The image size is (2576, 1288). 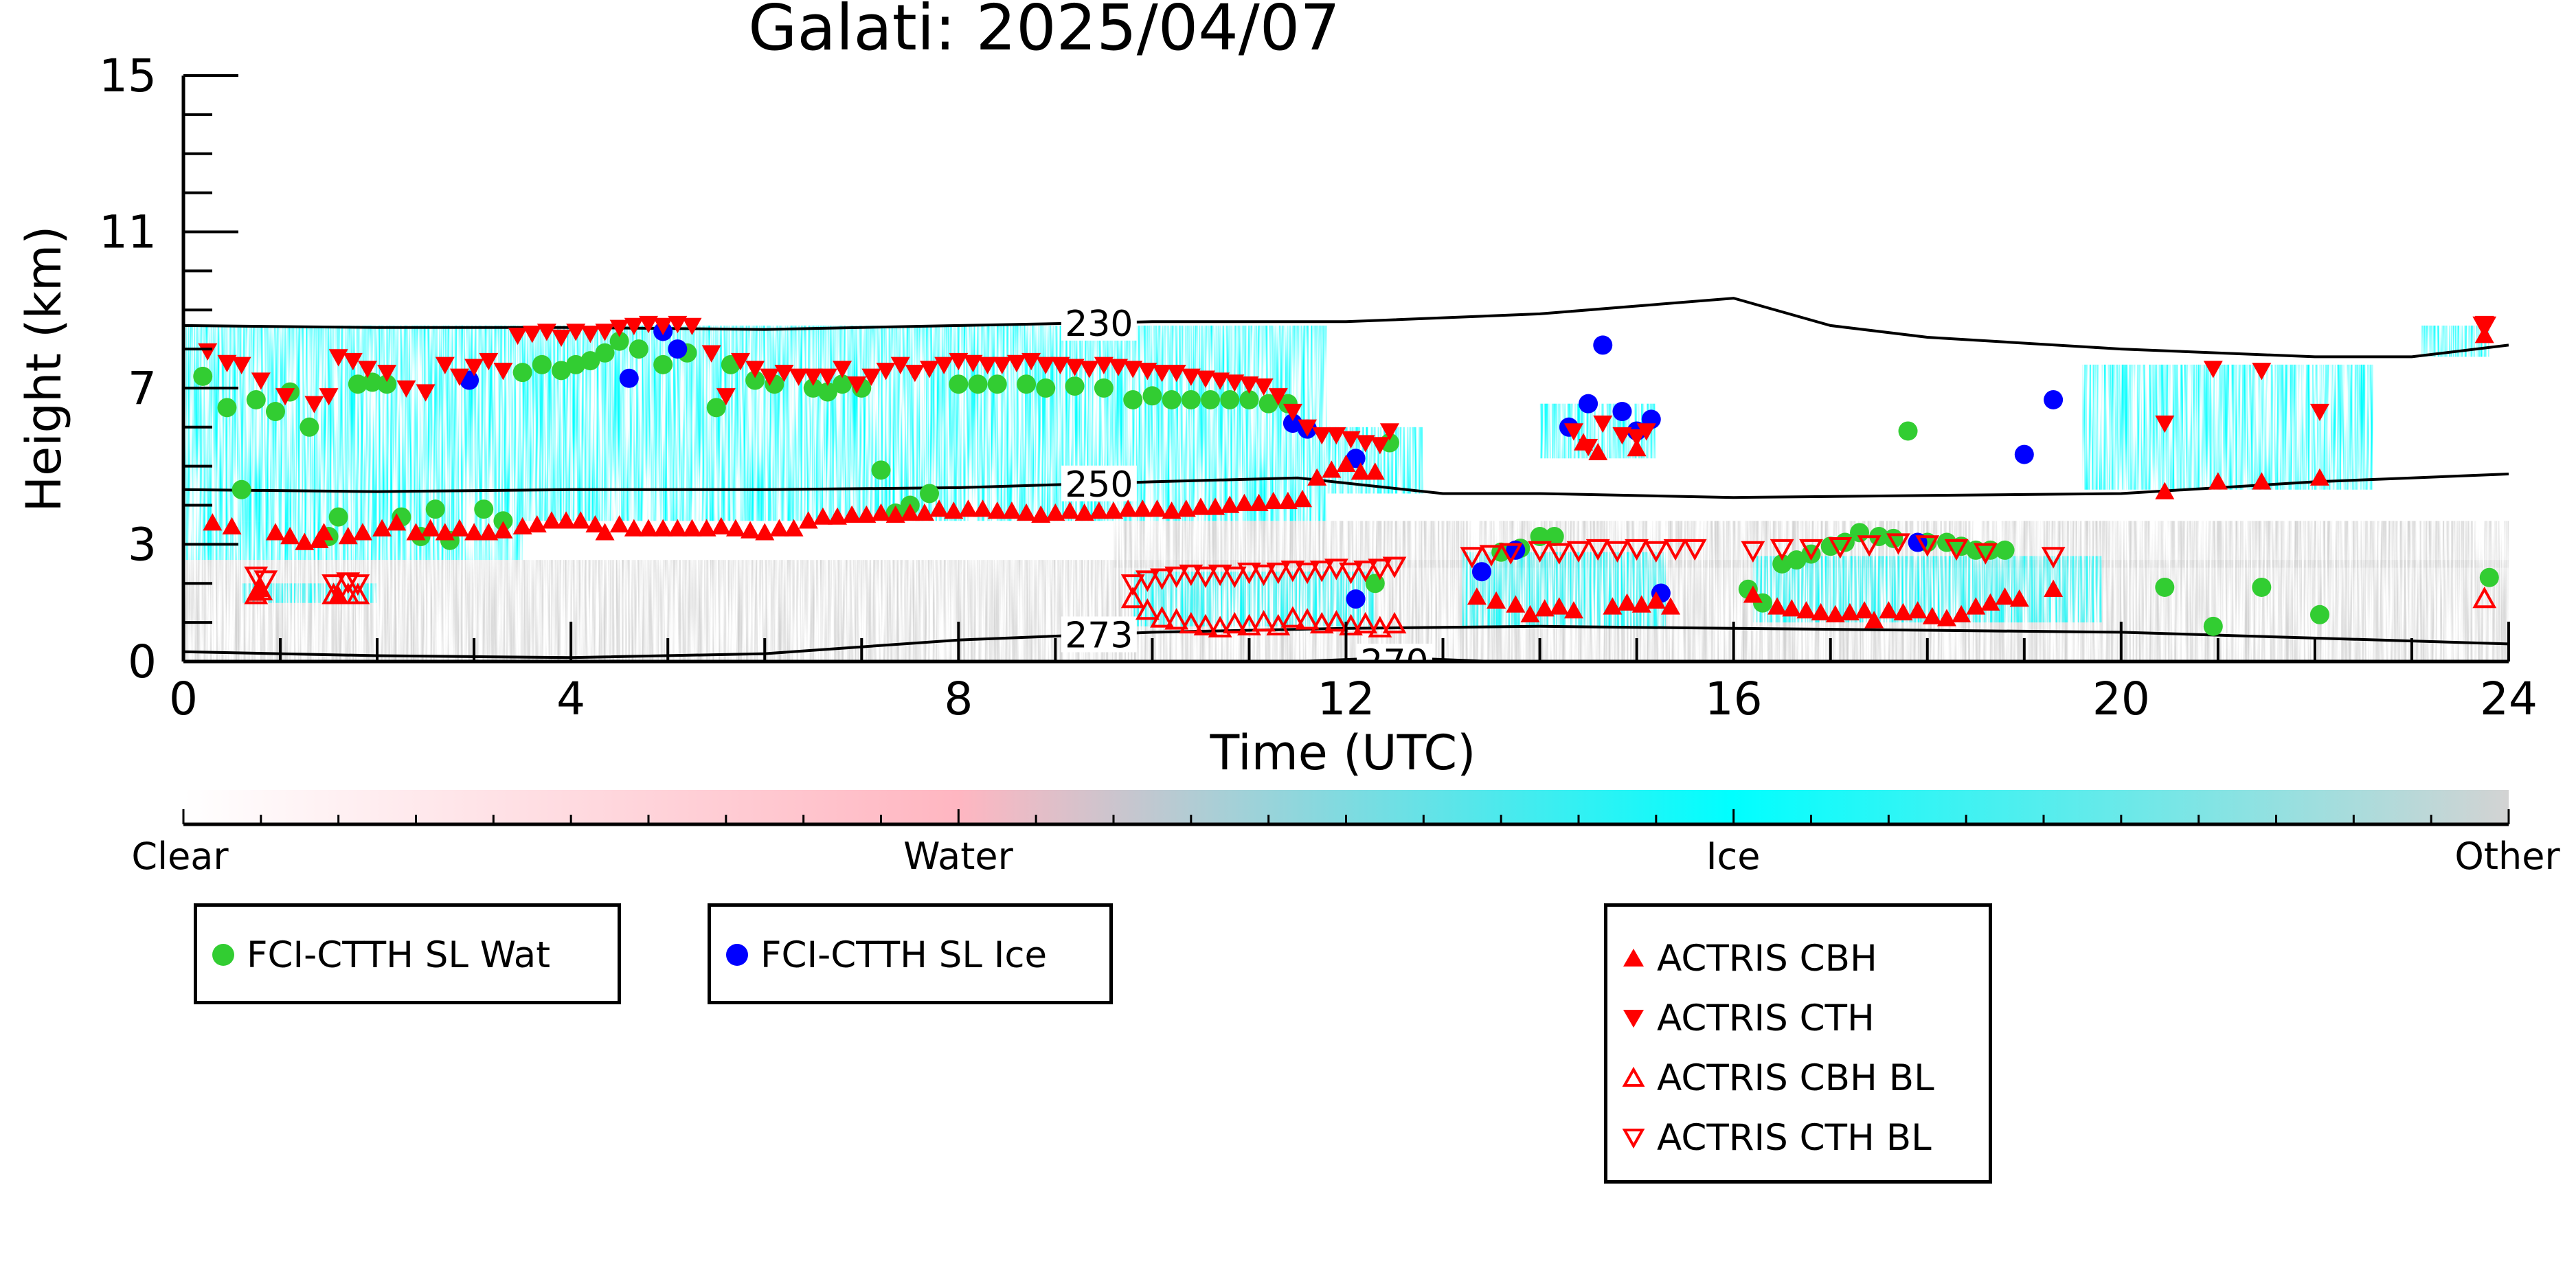 I want to click on phase-region-ice, so click(x=2227, y=427).